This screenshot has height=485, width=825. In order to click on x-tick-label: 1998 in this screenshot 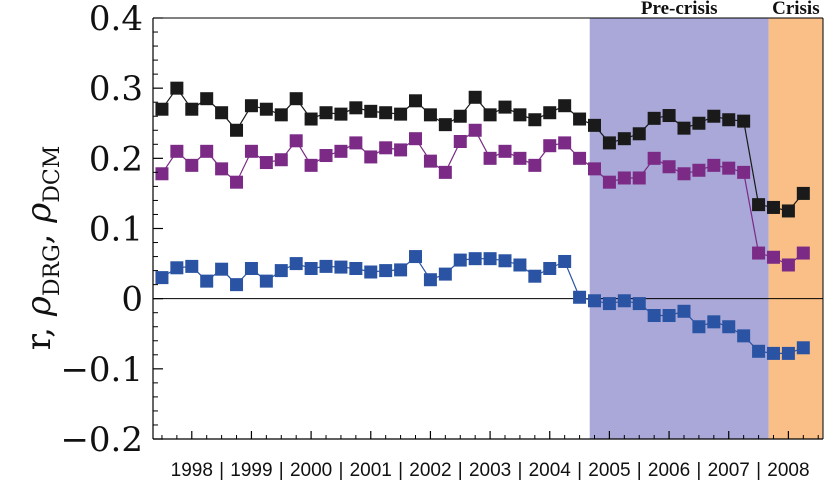, I will do `click(192, 470)`.